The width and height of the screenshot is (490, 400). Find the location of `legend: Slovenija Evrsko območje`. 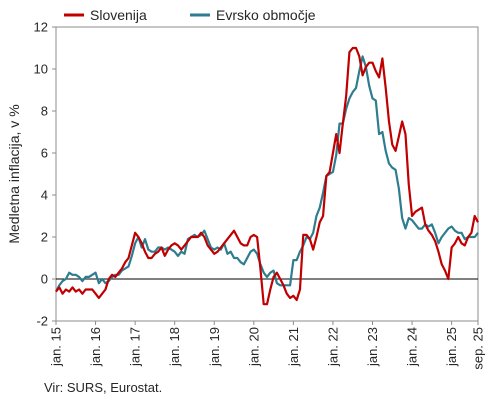

legend: Slovenija Evrsko območje is located at coordinates (190, 15).